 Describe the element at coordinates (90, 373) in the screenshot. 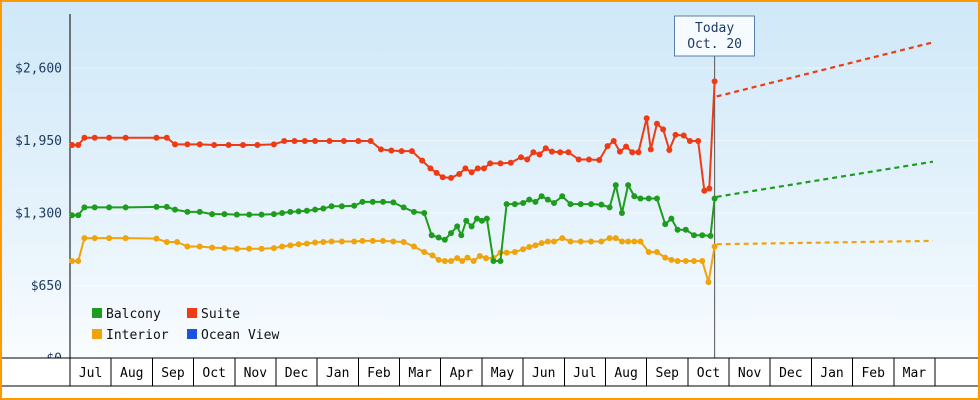

I see `month-label: Jul` at that location.